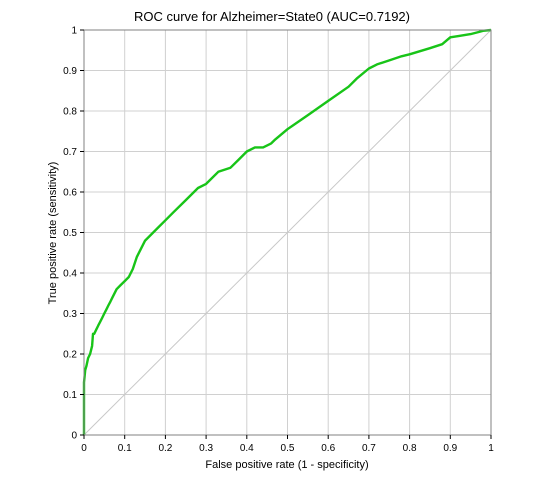 This screenshot has height=477, width=548. What do you see at coordinates (328, 448) in the screenshot?
I see `x-tick-label: 0.6` at bounding box center [328, 448].